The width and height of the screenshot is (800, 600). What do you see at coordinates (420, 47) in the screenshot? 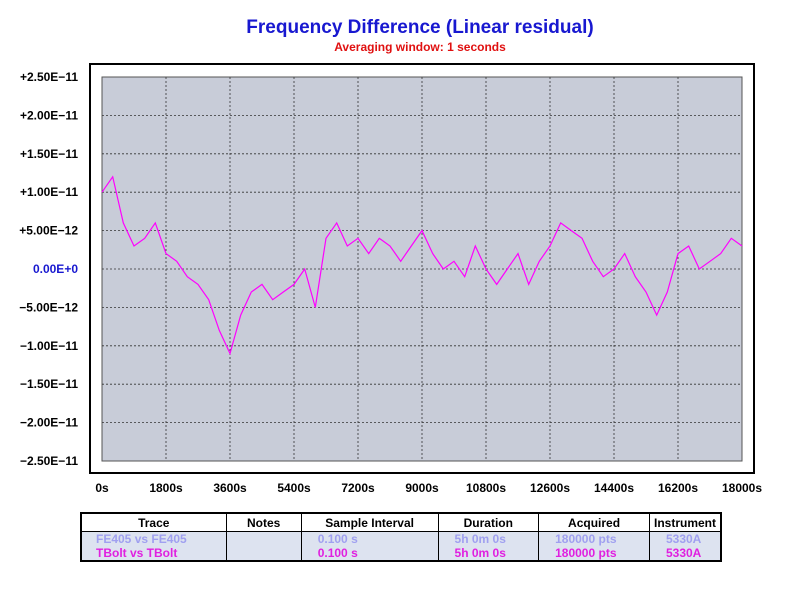
I see `chart-subtitle: Averaging window: 1 seconds` at bounding box center [420, 47].